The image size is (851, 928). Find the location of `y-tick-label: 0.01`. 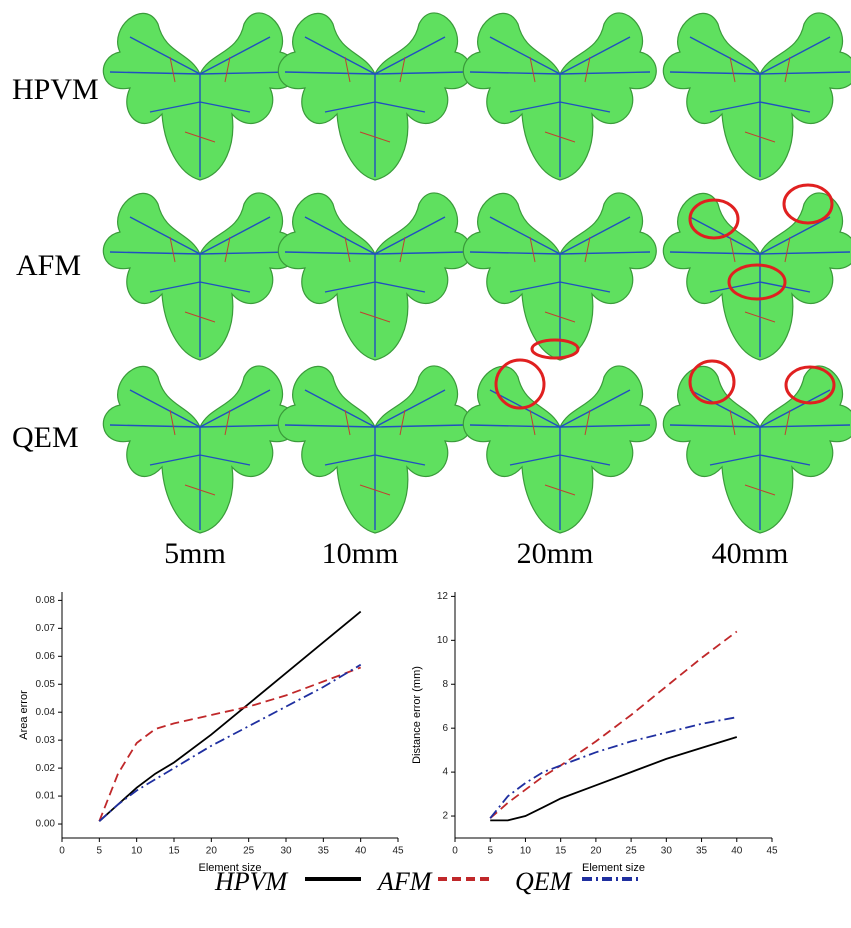

y-tick-label: 0.01 is located at coordinates (46, 796).